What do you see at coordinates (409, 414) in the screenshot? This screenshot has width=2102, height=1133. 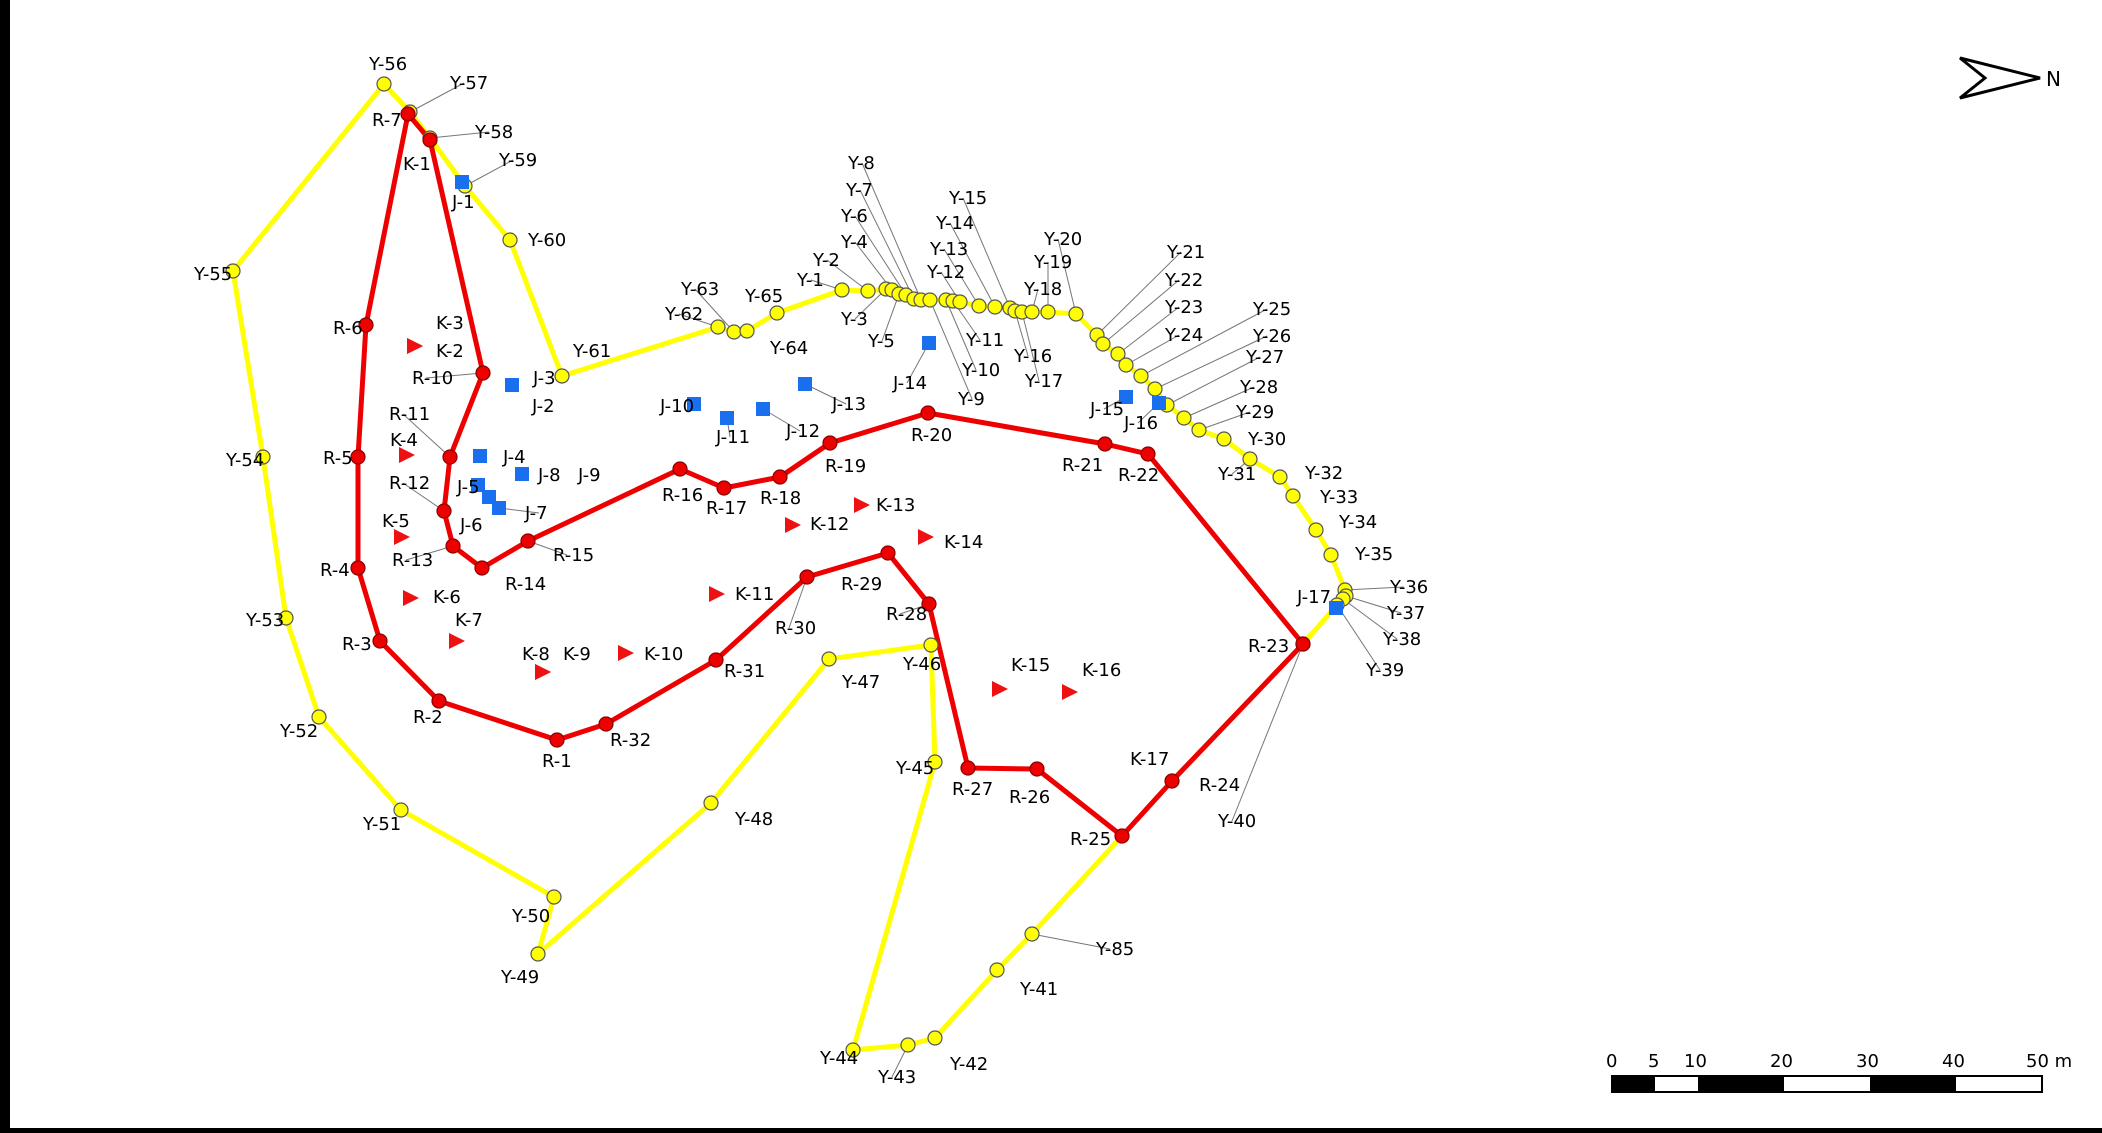 I see `red-point-label: R-11` at bounding box center [409, 414].